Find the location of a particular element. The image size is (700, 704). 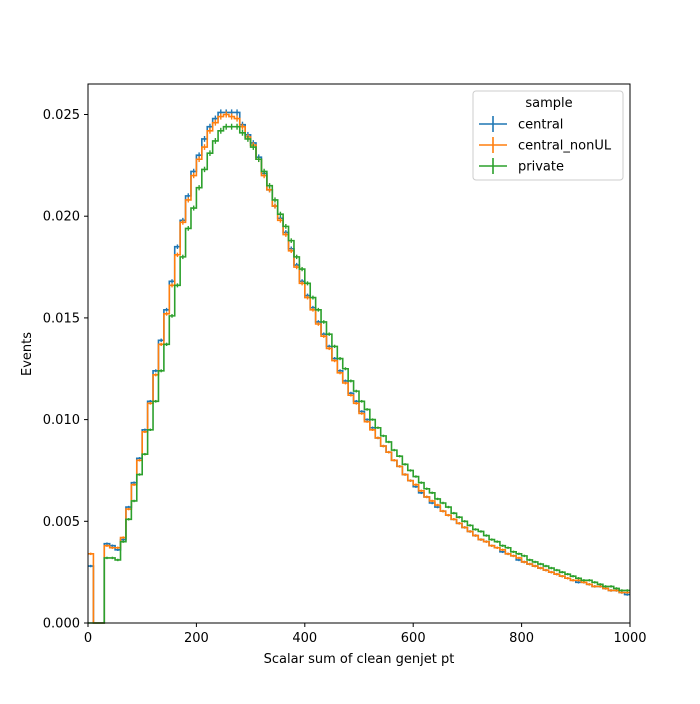

legend-label: central is located at coordinates (540, 125).